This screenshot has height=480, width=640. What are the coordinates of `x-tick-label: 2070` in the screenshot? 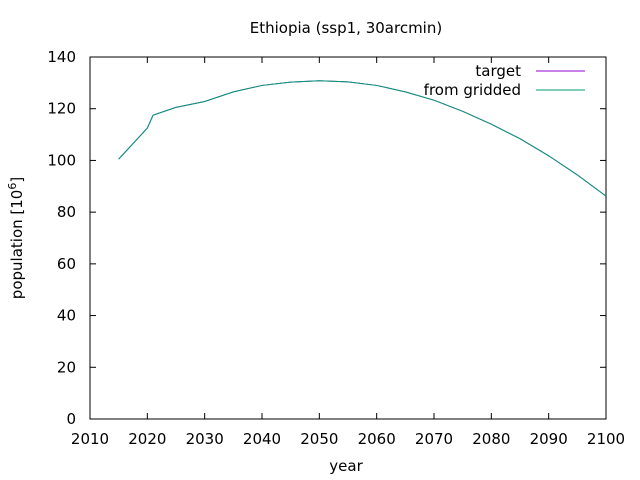 It's located at (434, 439).